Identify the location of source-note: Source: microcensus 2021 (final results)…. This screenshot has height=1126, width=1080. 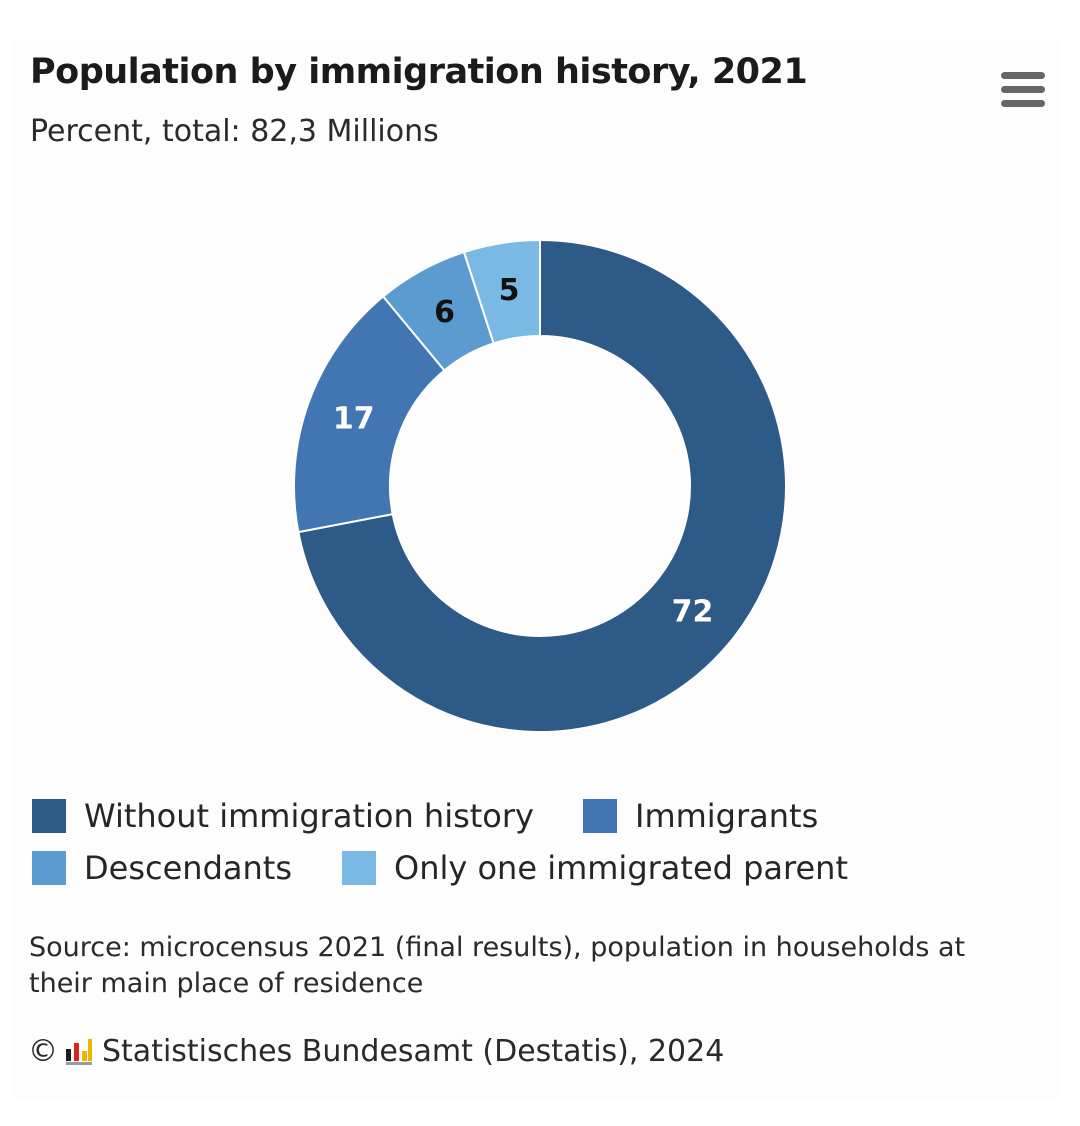
(497, 965).